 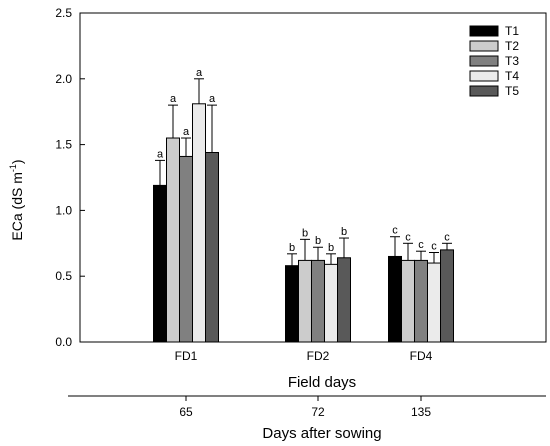 What do you see at coordinates (63, 79) in the screenshot?
I see `y-tick-label: 2.0` at bounding box center [63, 79].